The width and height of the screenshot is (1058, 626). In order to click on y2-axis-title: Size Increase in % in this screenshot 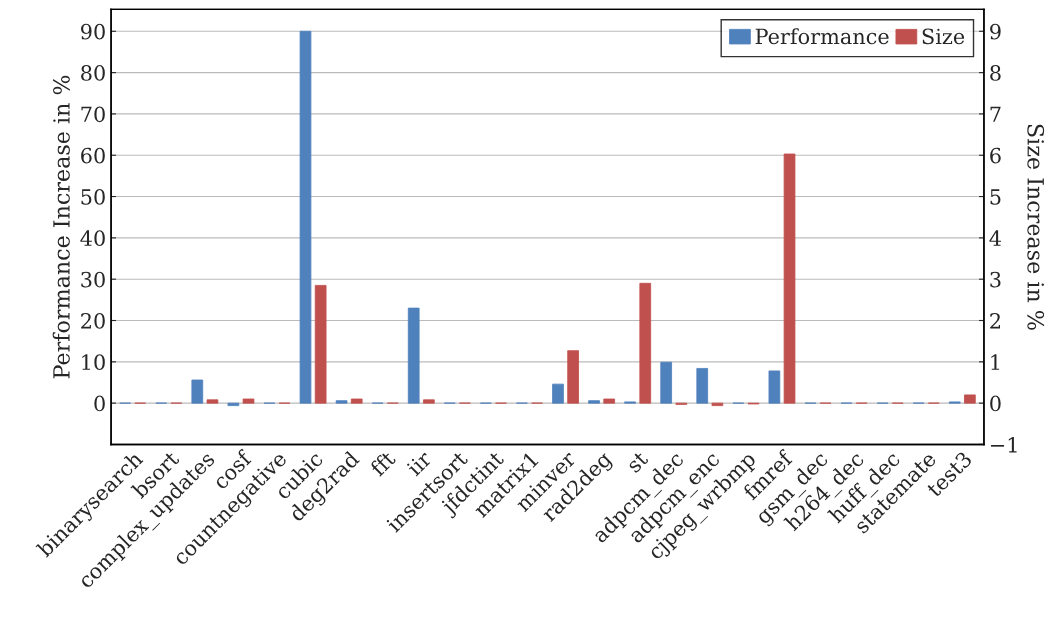, I will do `click(1036, 227)`.